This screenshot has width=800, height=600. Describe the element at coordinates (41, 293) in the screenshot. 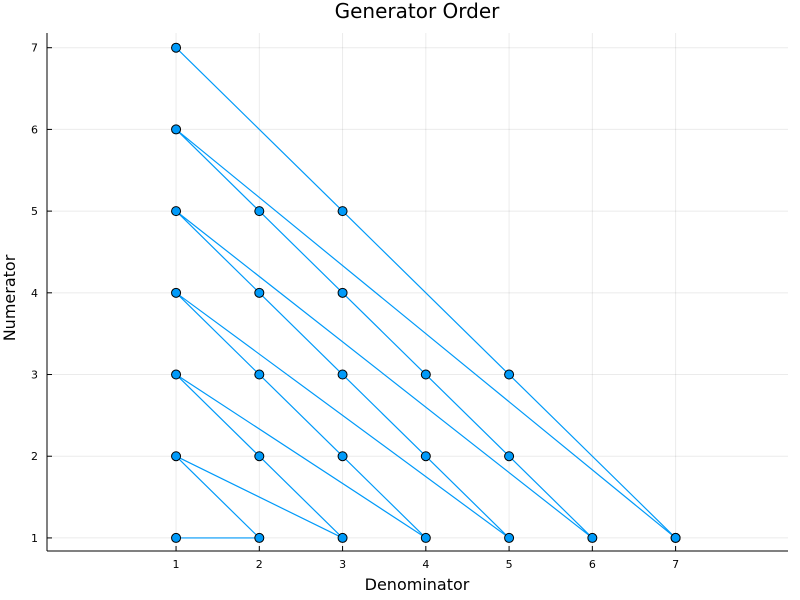

I see `y-ticks: 1 2 3 4 5 6 7` at that location.